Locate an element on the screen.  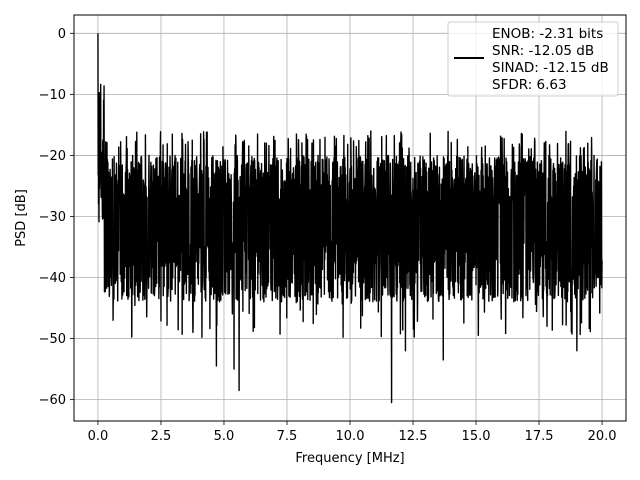
x-axis-label: Frequency [MHz] is located at coordinates (349, 458).